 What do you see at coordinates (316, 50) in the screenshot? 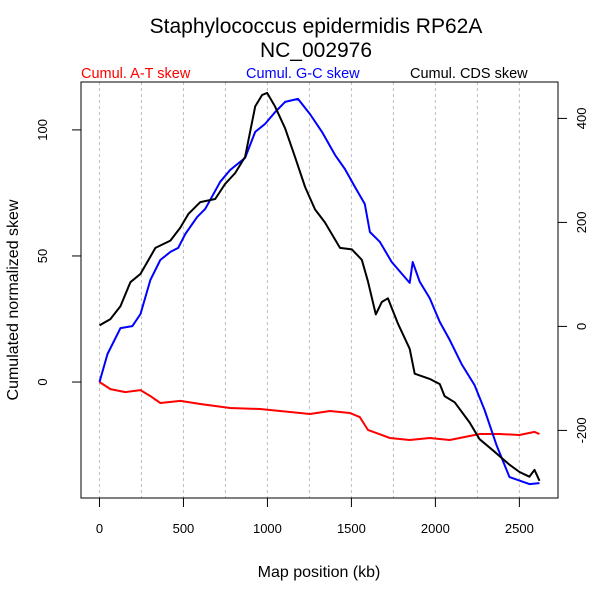
I see `chart-subtitle: NC_002976` at bounding box center [316, 50].